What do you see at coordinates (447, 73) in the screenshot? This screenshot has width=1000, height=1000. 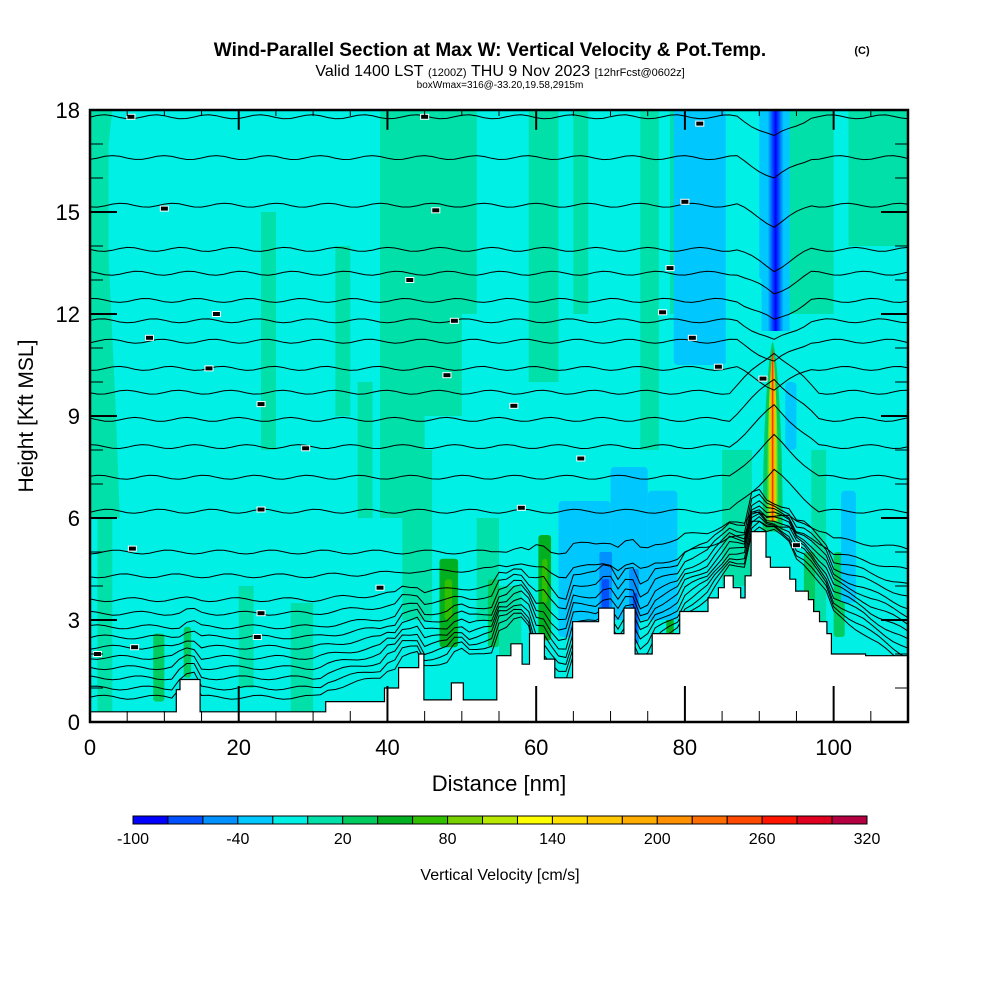 I see `subtitle-utc: (1200Z)` at bounding box center [447, 73].